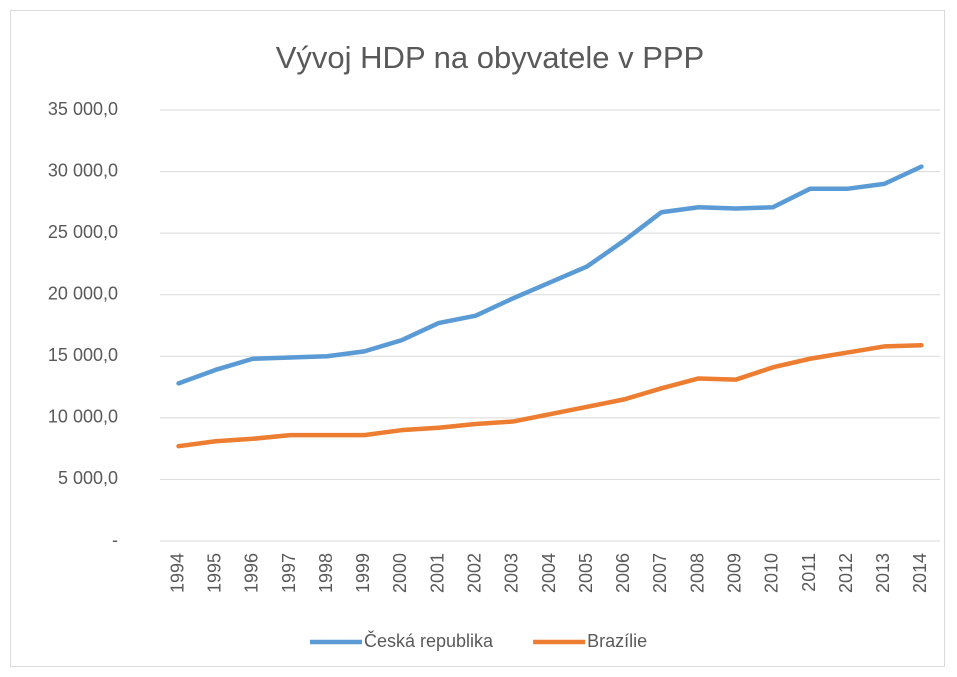 The width and height of the screenshot is (957, 677). I want to click on y-tick-label: 10 000,0, so click(83, 417).